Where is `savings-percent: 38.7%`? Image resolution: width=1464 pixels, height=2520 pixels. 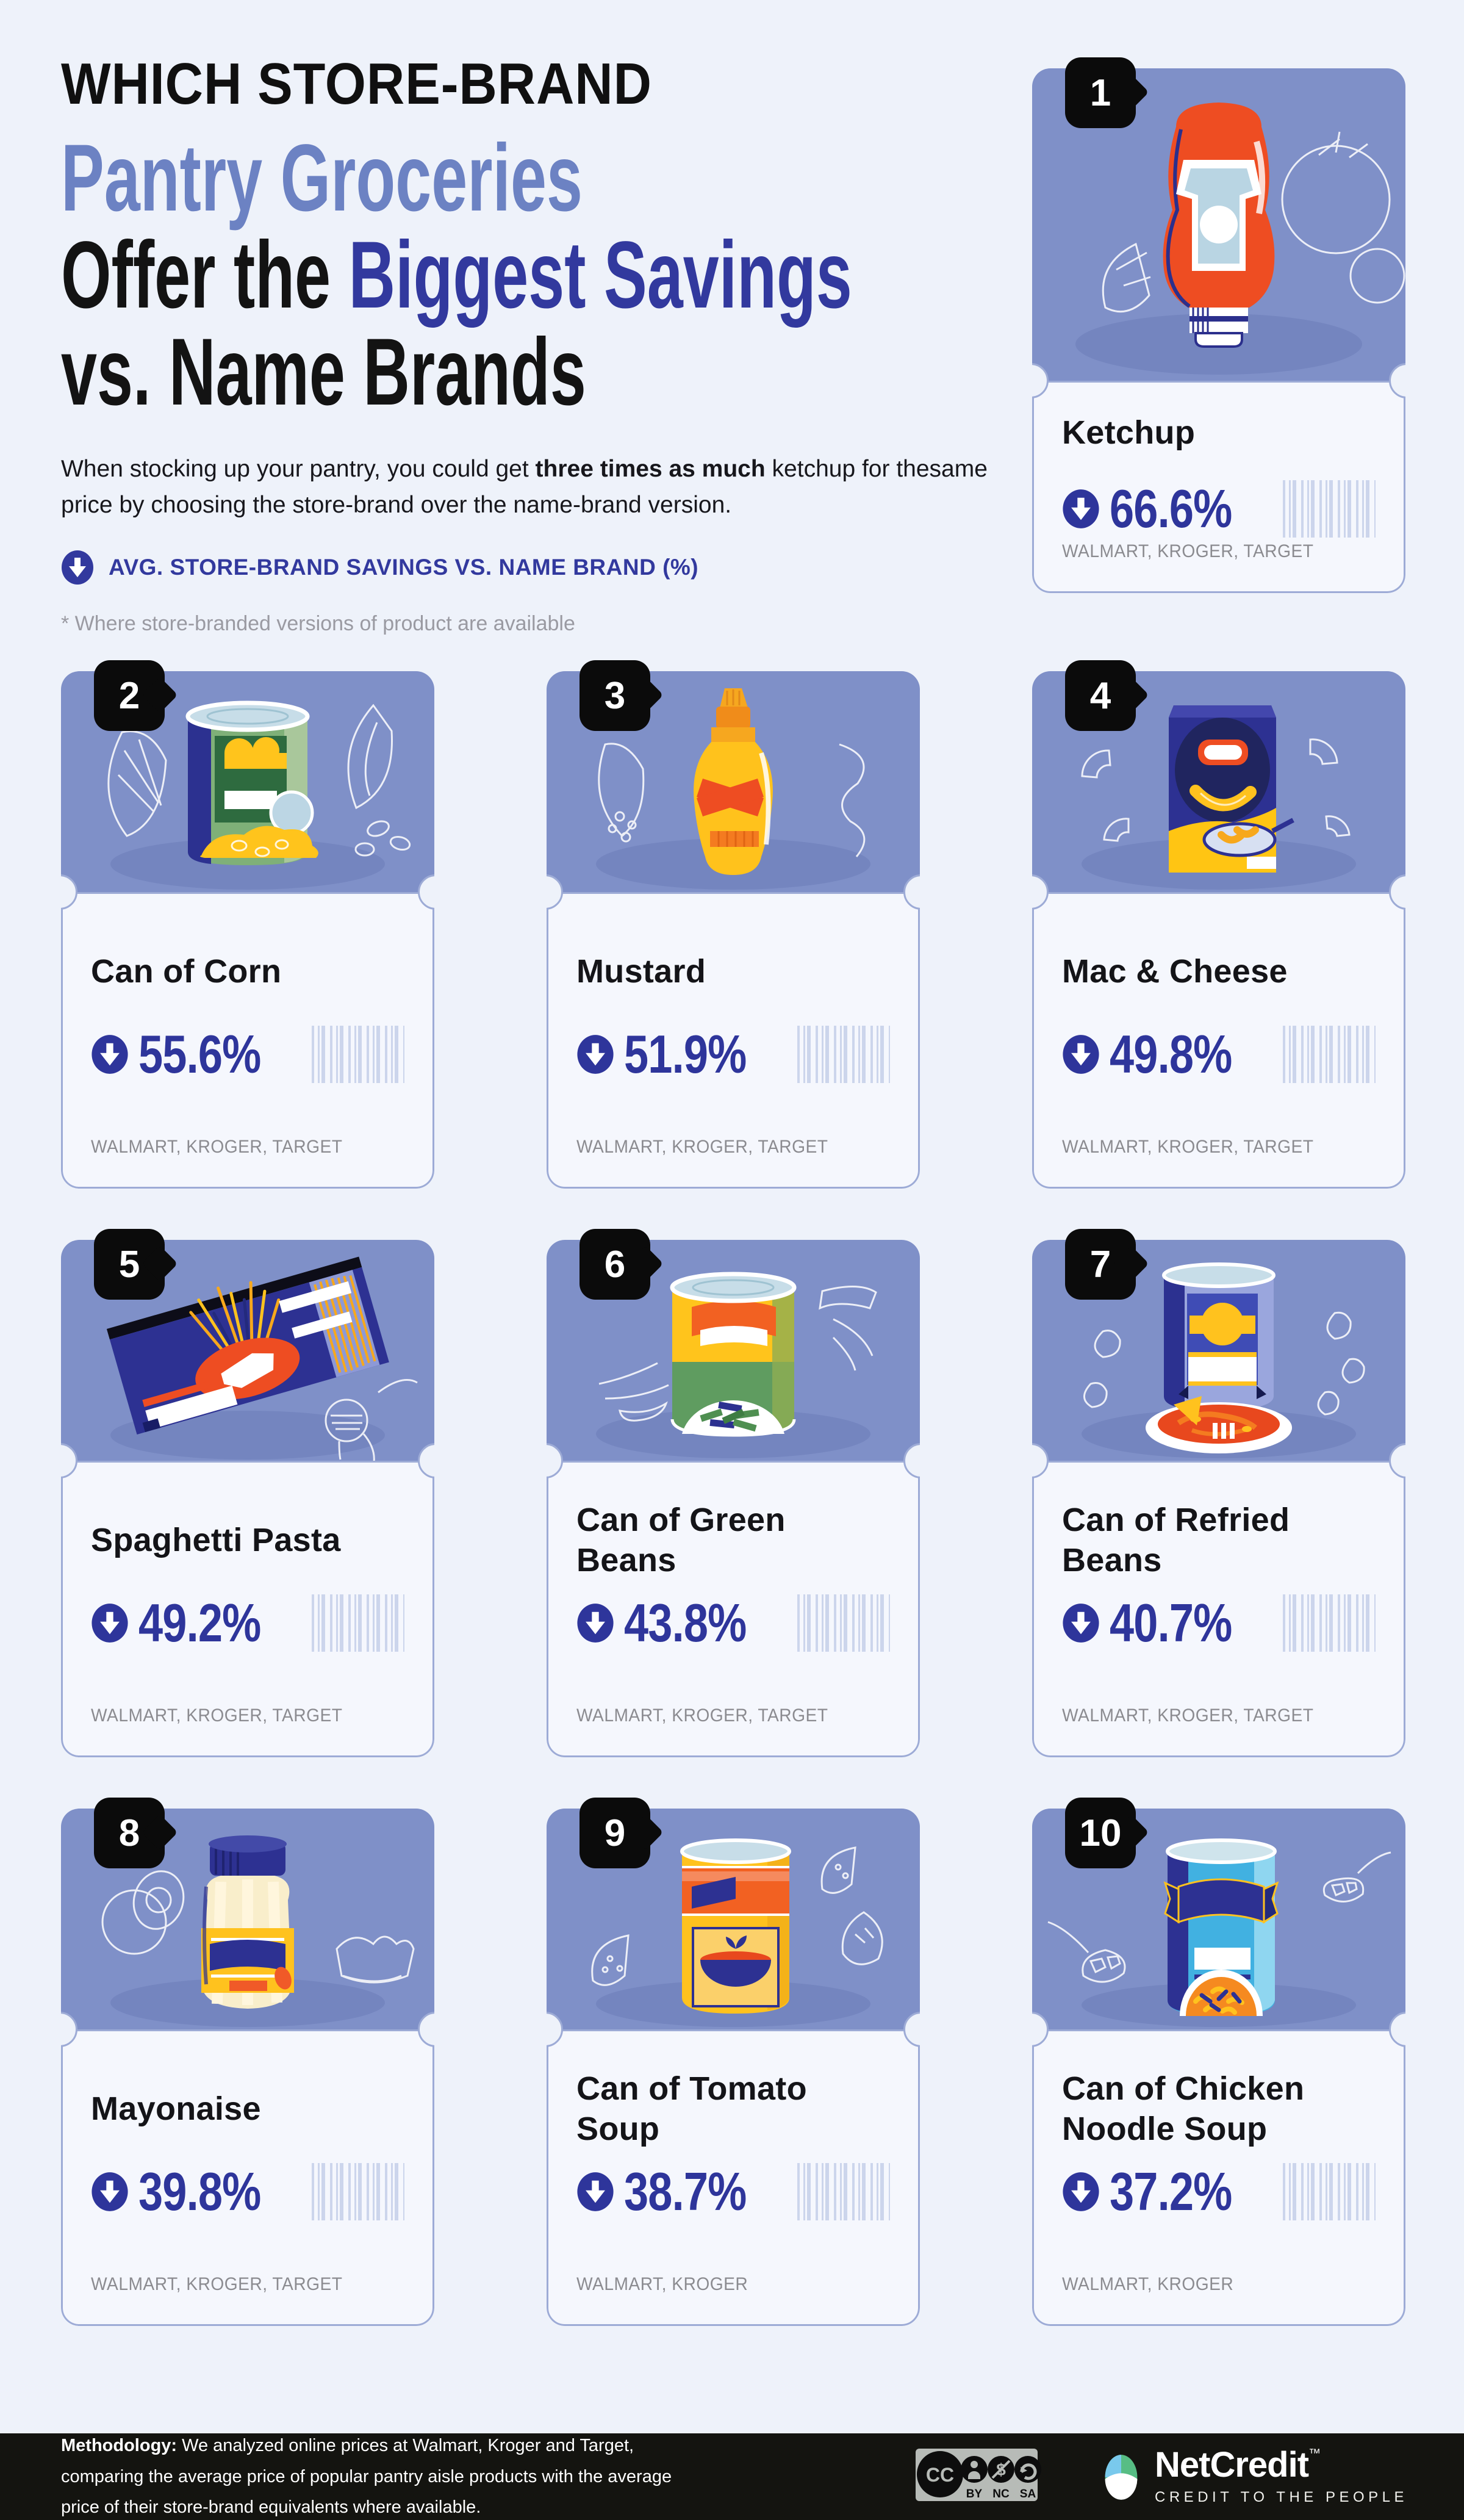 savings-percent: 38.7% is located at coordinates (685, 2191).